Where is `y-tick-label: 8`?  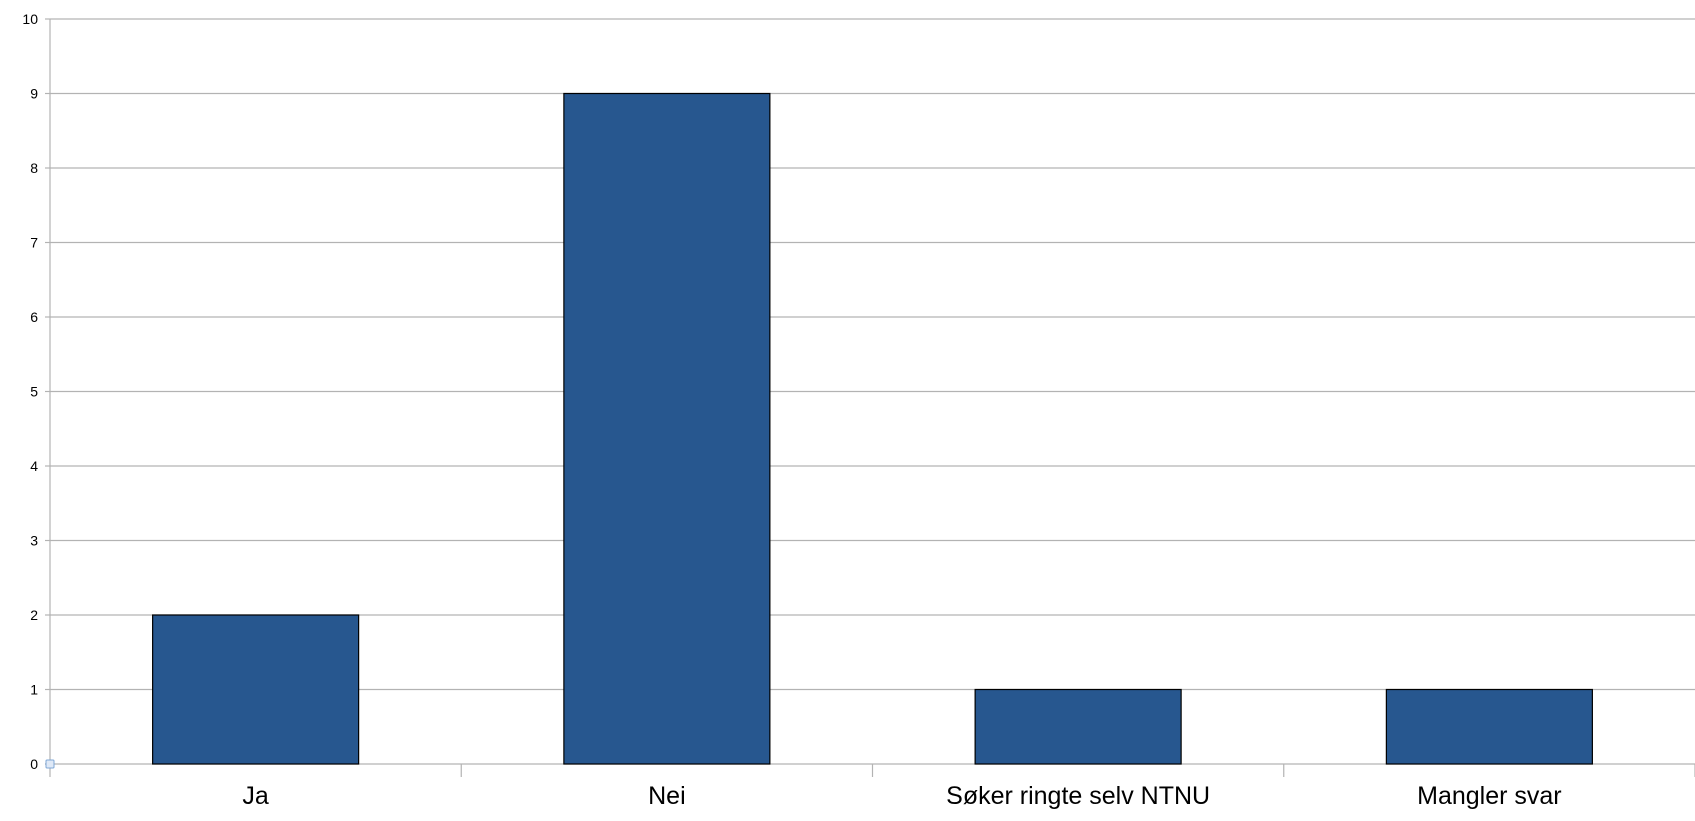 y-tick-label: 8 is located at coordinates (34, 168).